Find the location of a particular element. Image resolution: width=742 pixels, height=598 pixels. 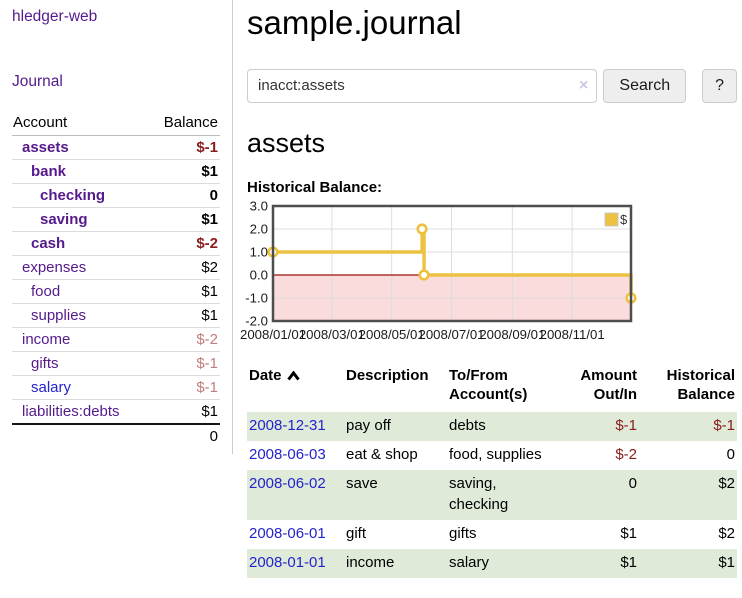

account-link: cash is located at coordinates (48, 243).